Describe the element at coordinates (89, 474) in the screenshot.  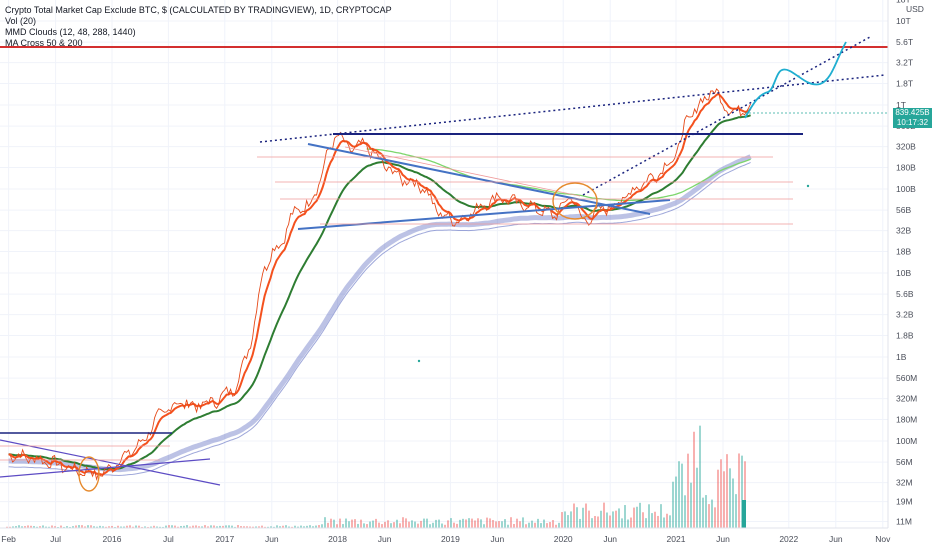
I see `highlight-circle-2016` at that location.